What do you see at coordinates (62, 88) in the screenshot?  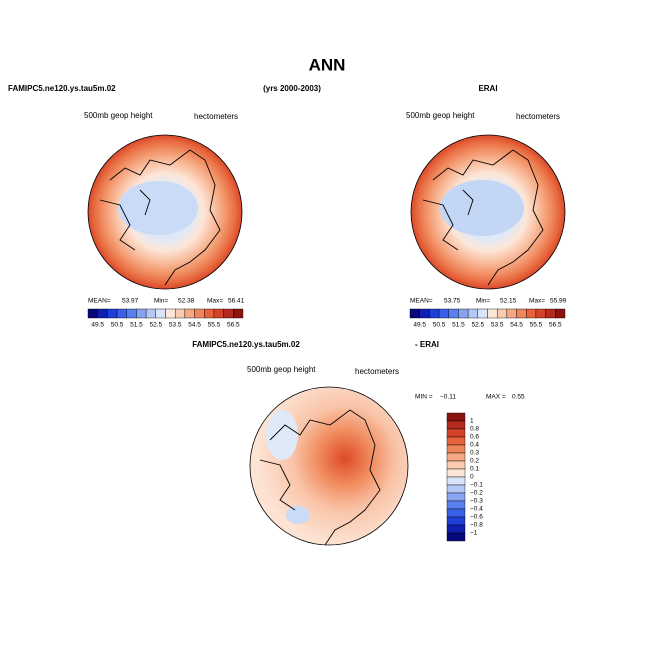 I see `left-title: FAMIPC5.ne120.ys.tau5m.02` at bounding box center [62, 88].